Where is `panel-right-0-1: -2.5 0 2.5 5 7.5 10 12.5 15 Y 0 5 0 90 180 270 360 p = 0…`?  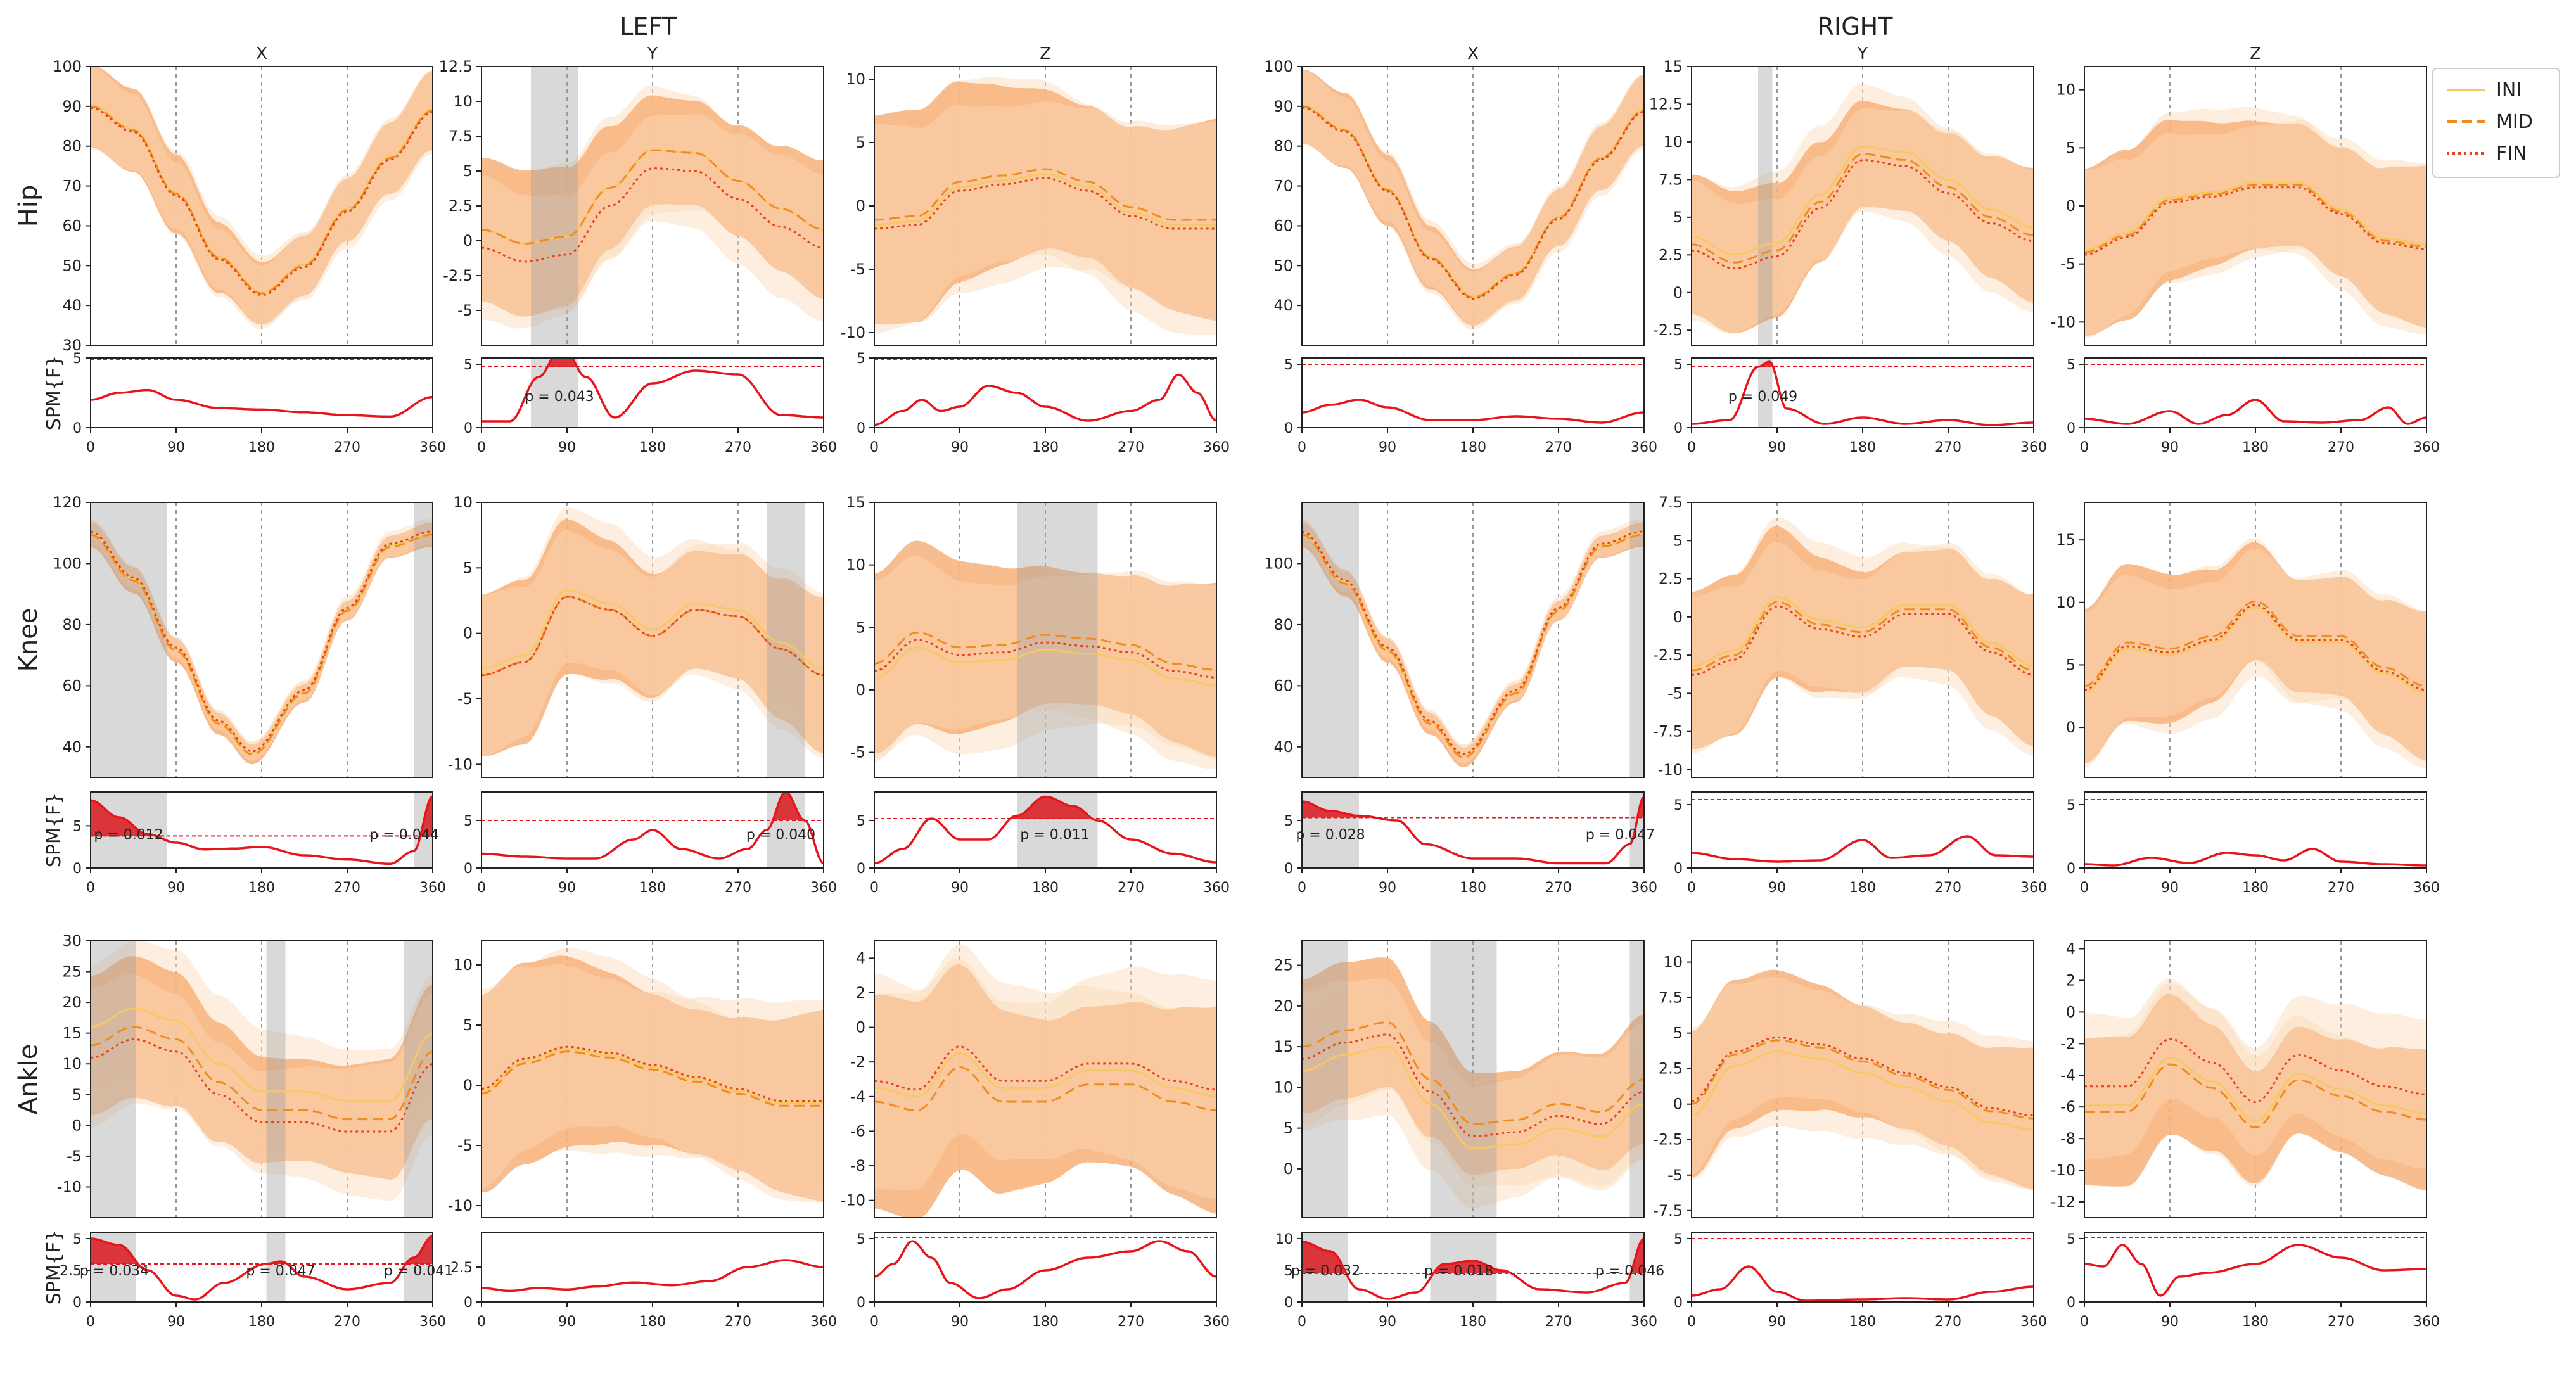
panel-right-0-1: -2.5 0 2.5 5 7.5 10 12.5 15 Y 0 5 0 90 180 270 360 p = 0… is located at coordinates (1848, 250).